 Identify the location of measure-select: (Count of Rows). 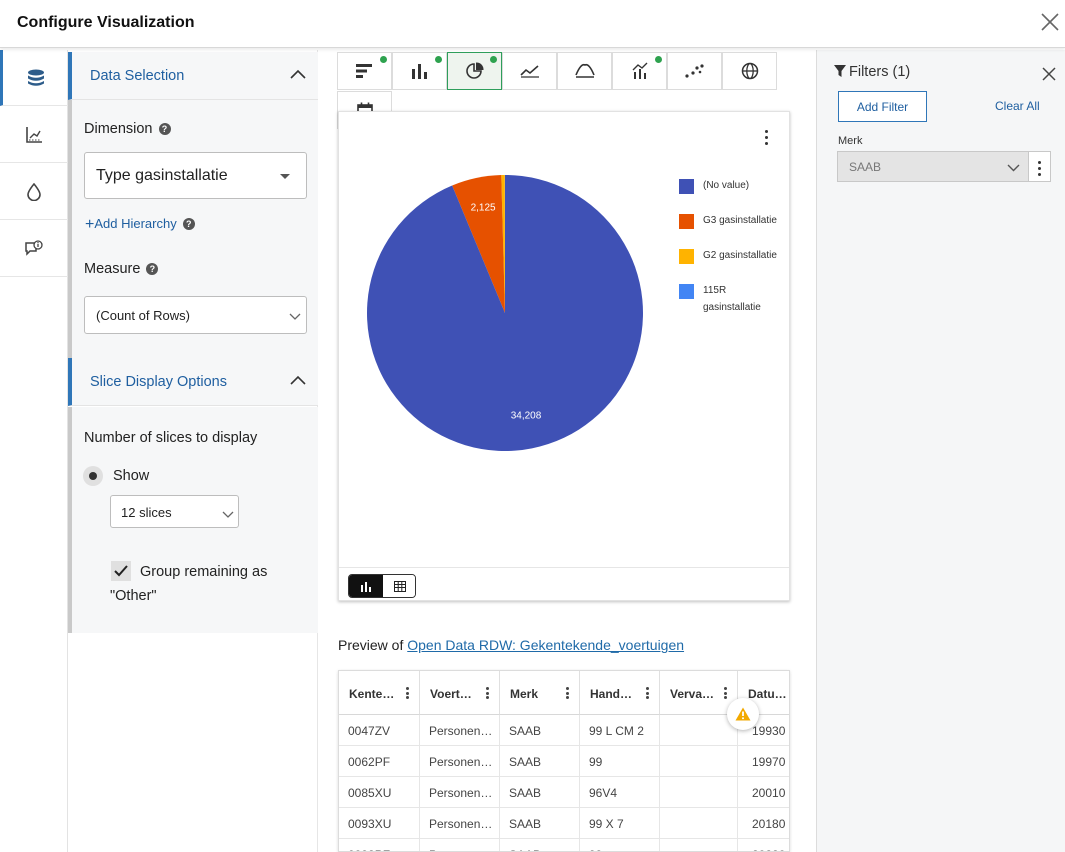
(195, 315).